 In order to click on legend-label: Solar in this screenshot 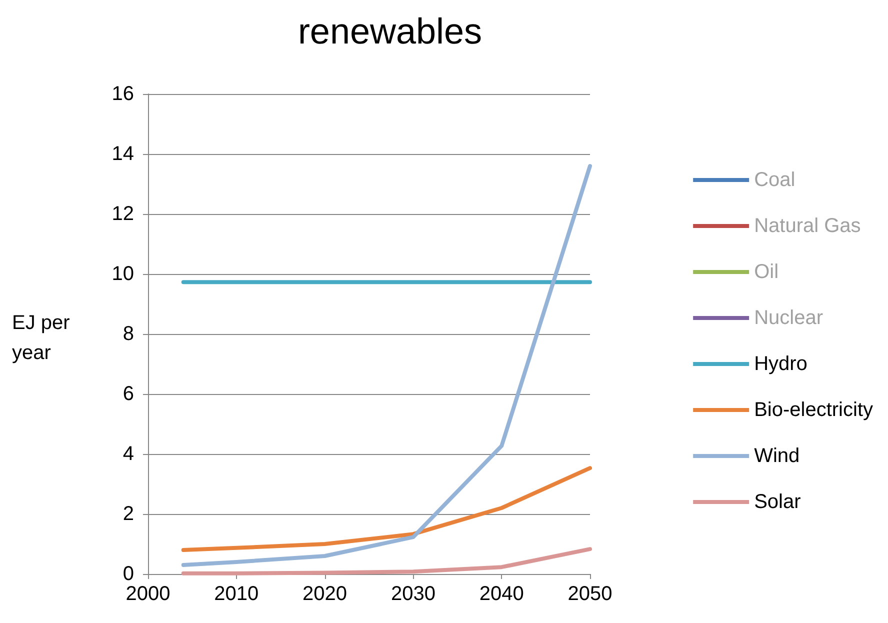, I will do `click(778, 502)`.